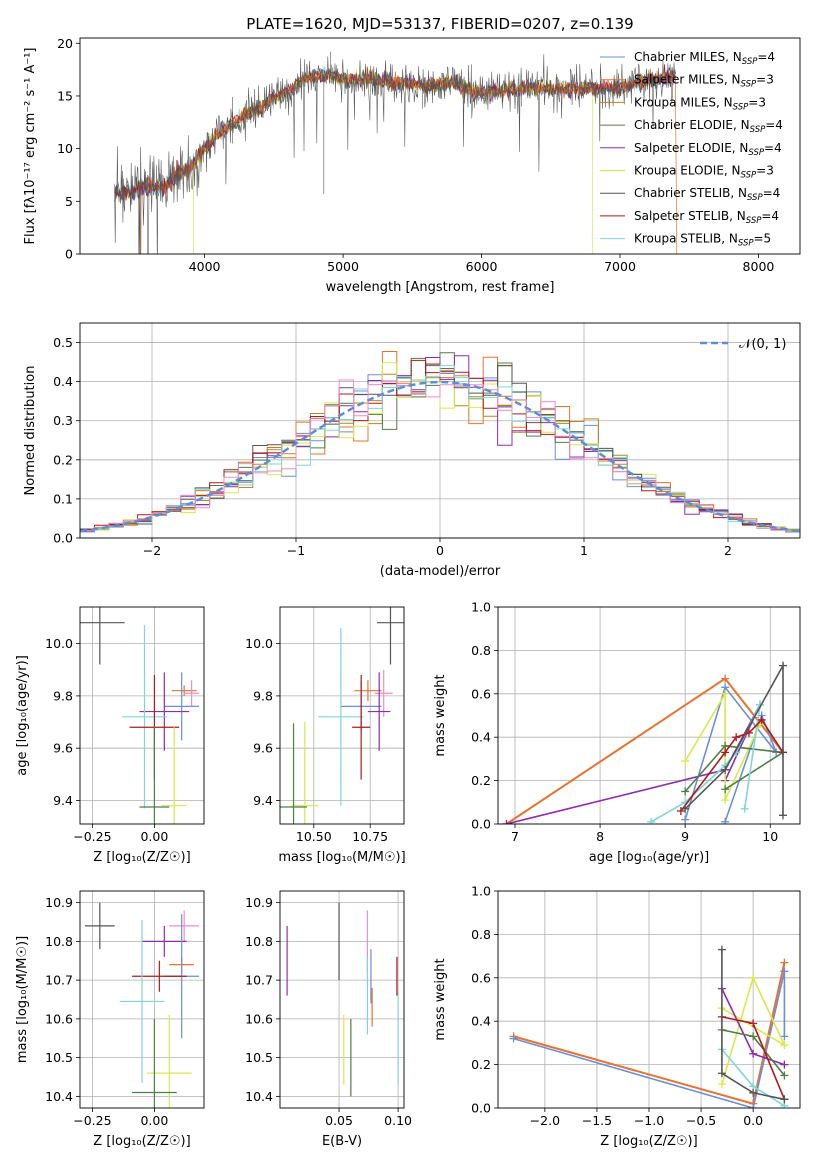  Describe the element at coordinates (704, 172) in the screenshot. I see `legend-label: Kroupa ELODIE, NSSP=3` at that location.